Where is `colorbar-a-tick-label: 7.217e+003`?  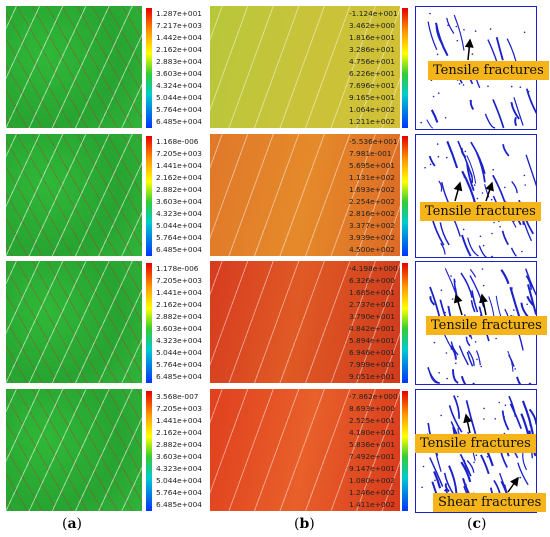 colorbar-a-tick-label: 7.217e+003 is located at coordinates (179, 25).